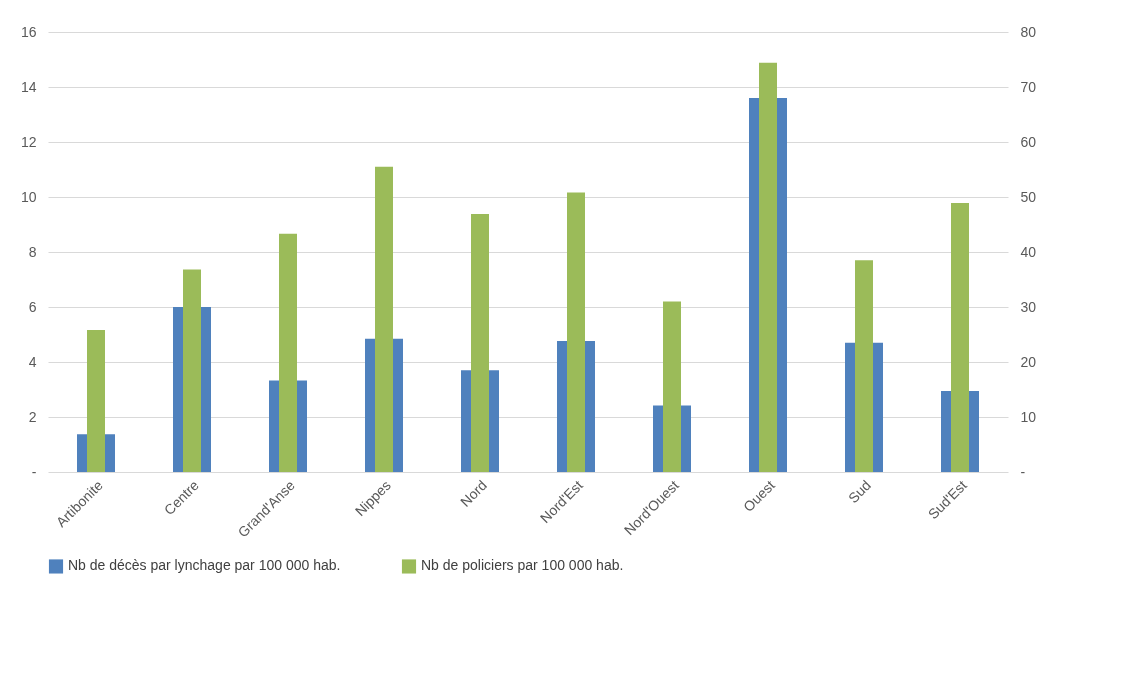 The image size is (1142, 680). What do you see at coordinates (859, 492) in the screenshot?
I see `x-tick-label: Sud` at bounding box center [859, 492].